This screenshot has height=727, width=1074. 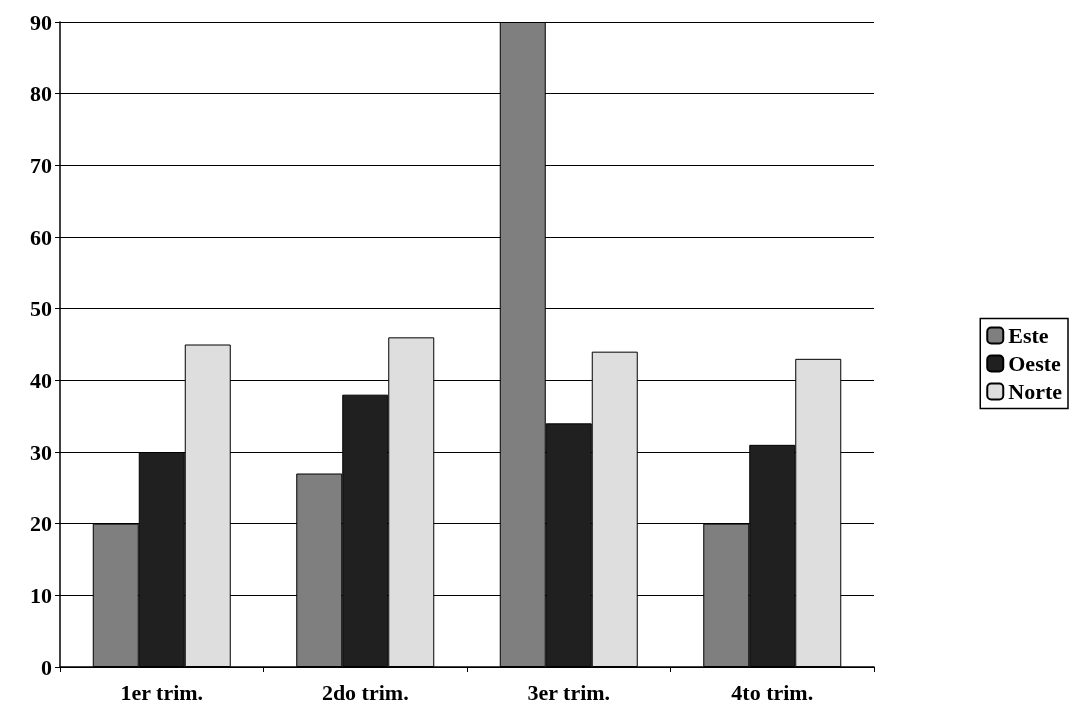 I want to click on y-tick-label: 80, so click(x=41, y=94).